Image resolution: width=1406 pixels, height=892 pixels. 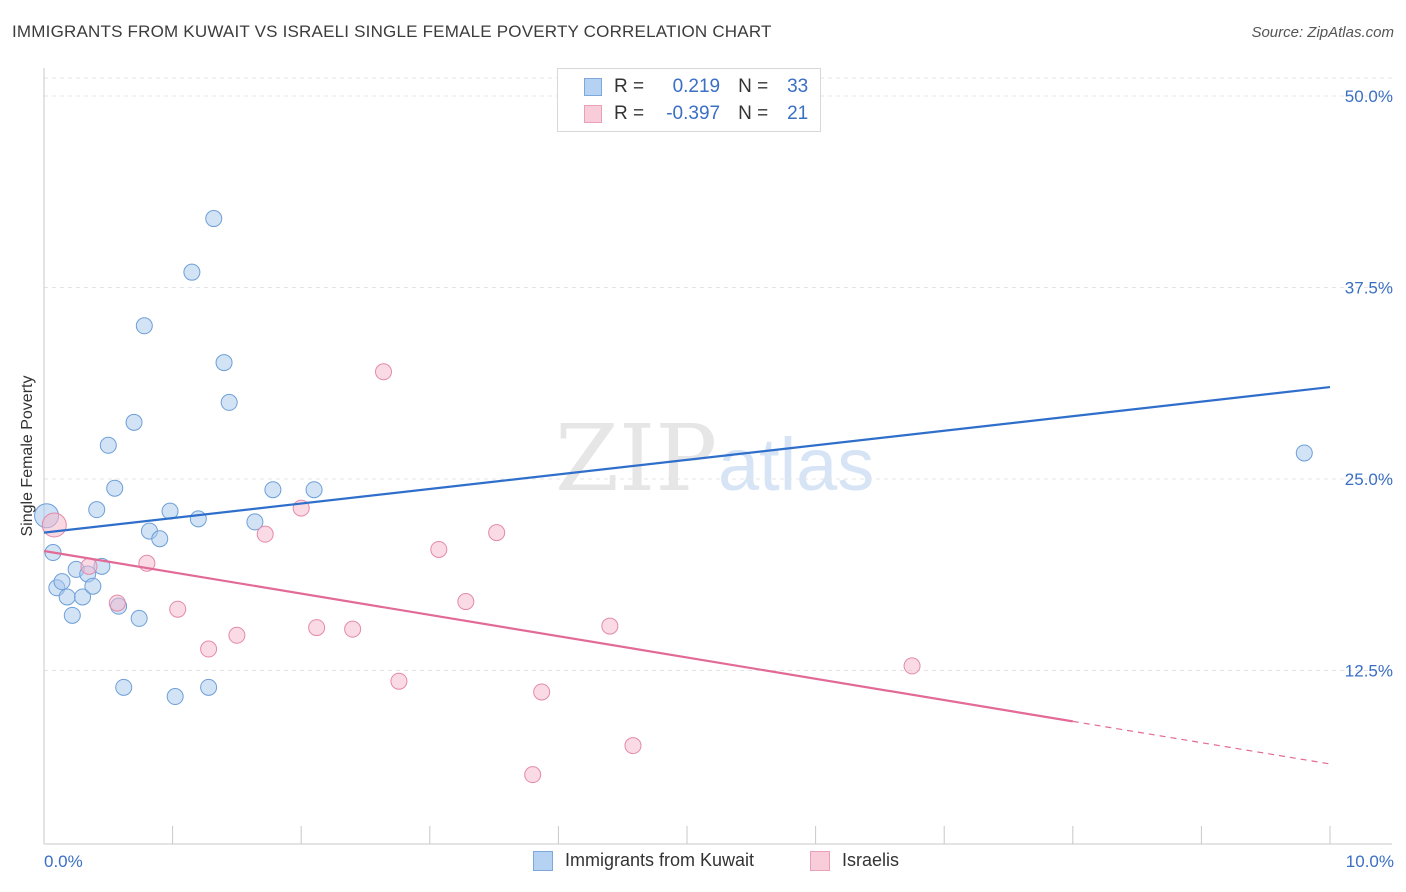 What do you see at coordinates (593, 87) in the screenshot?
I see `legend-swatch-kuwait` at bounding box center [593, 87].